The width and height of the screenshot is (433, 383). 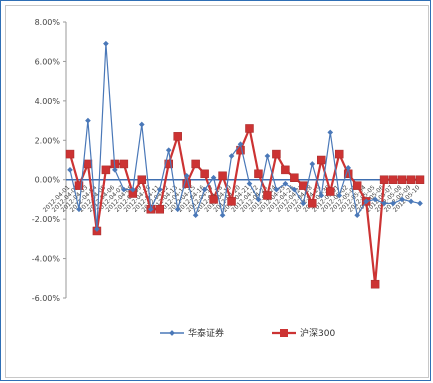 I want to click on legend-label-huatai: 华泰证券, so click(x=206, y=333).